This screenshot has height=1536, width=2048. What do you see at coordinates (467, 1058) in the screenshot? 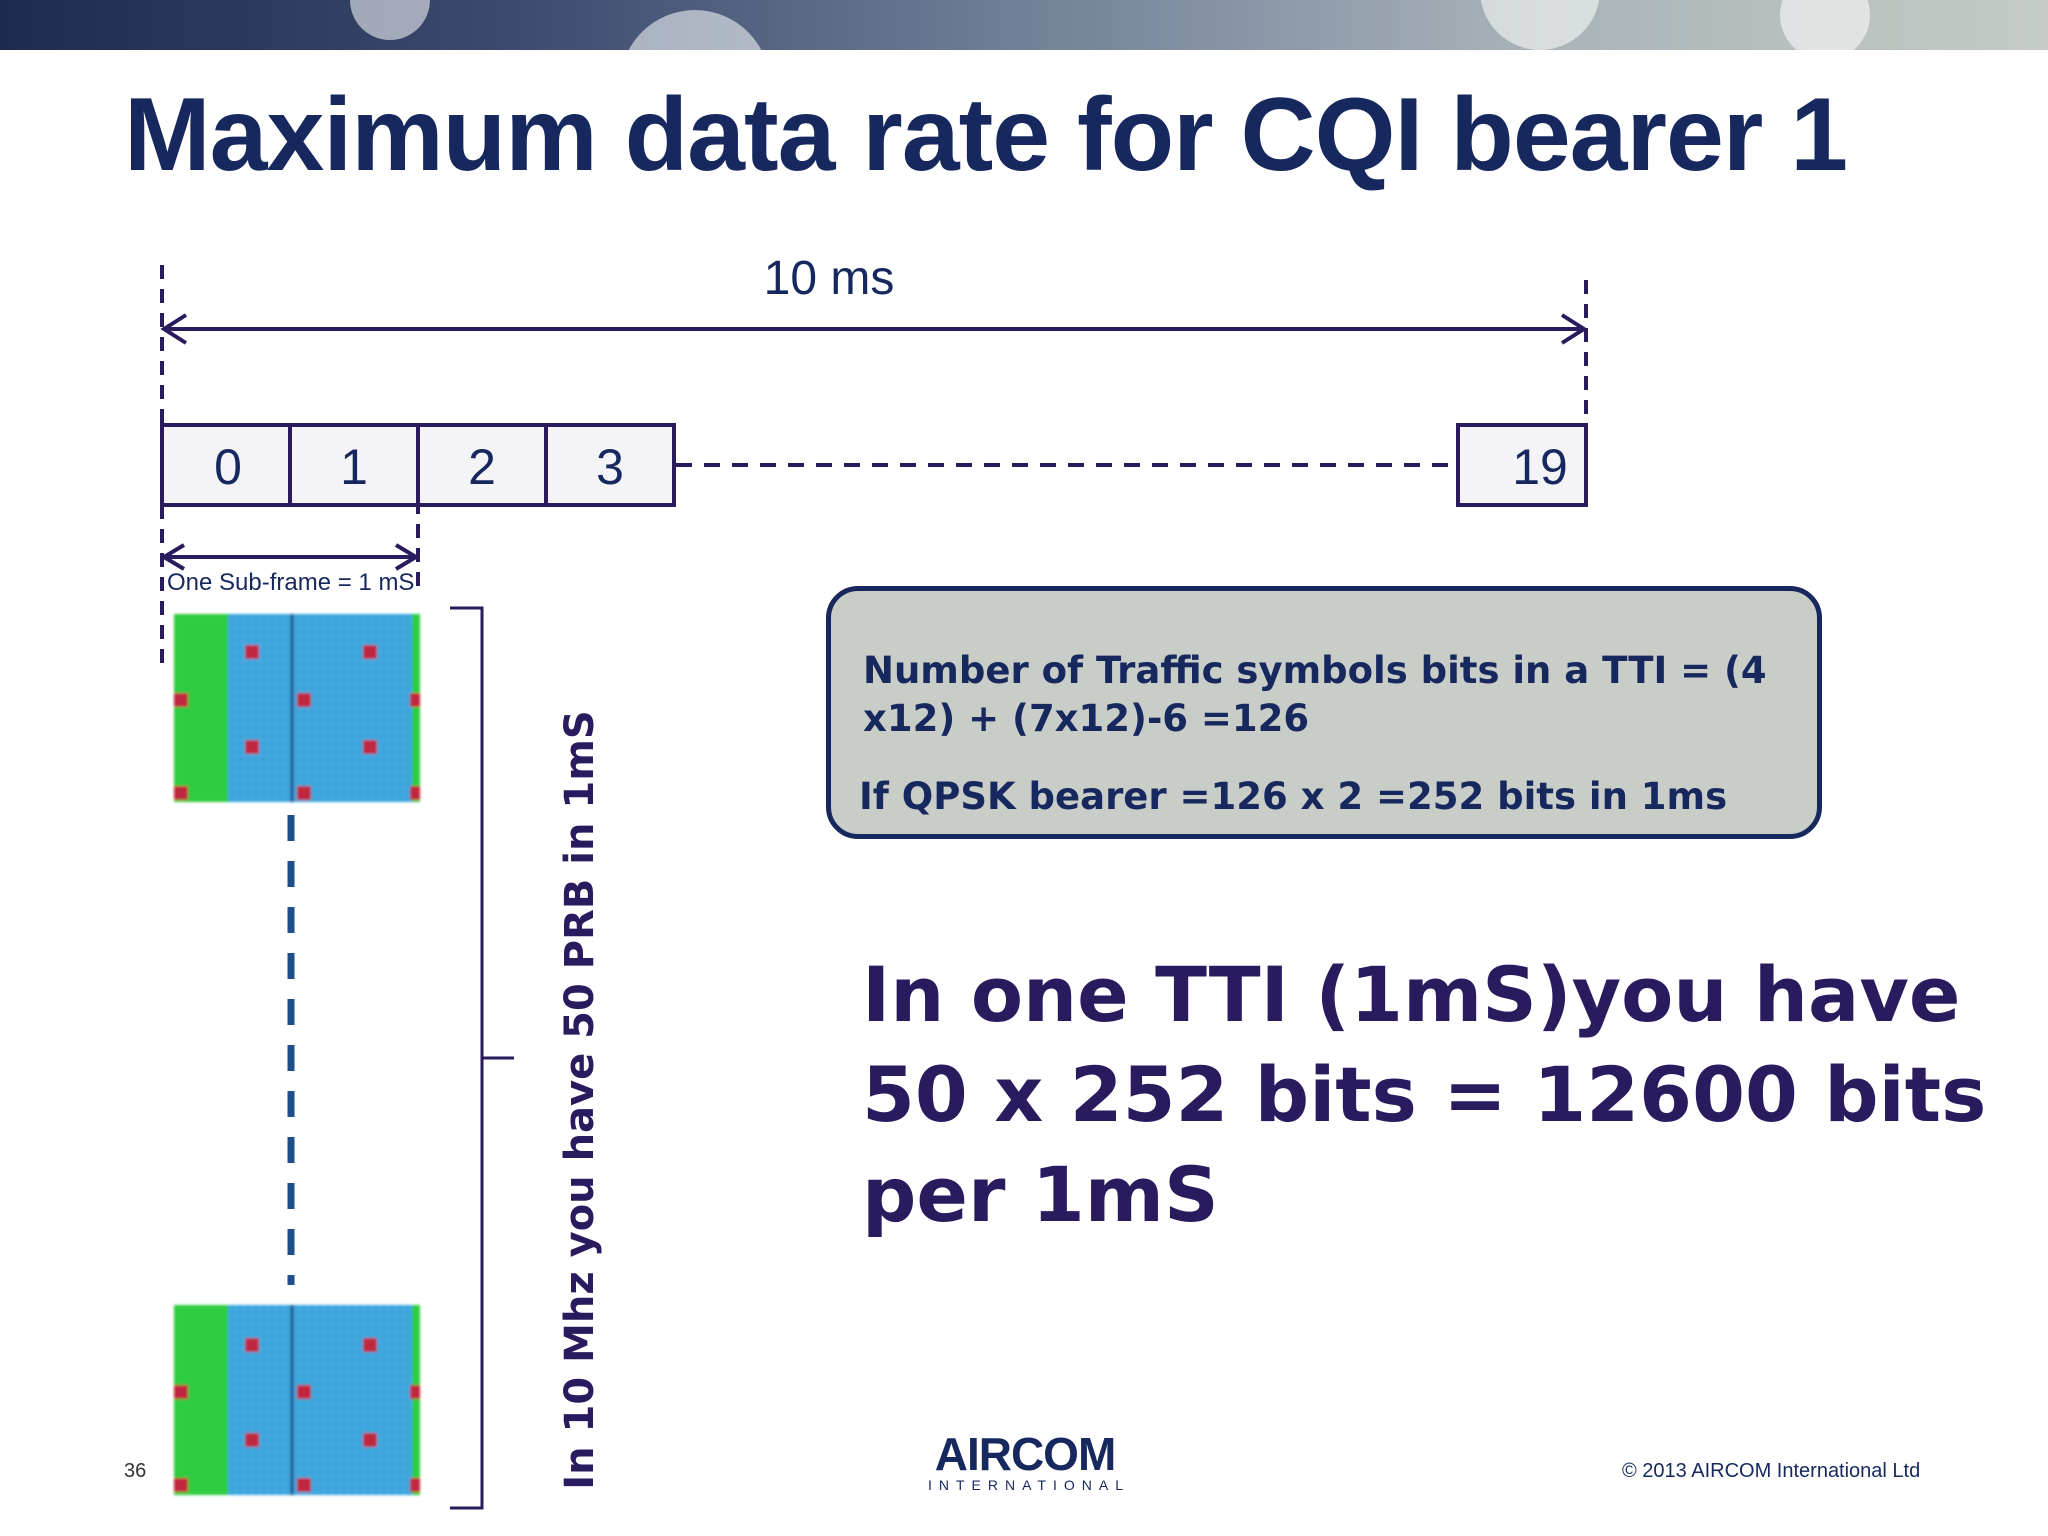
I see `prb-bracket` at bounding box center [467, 1058].